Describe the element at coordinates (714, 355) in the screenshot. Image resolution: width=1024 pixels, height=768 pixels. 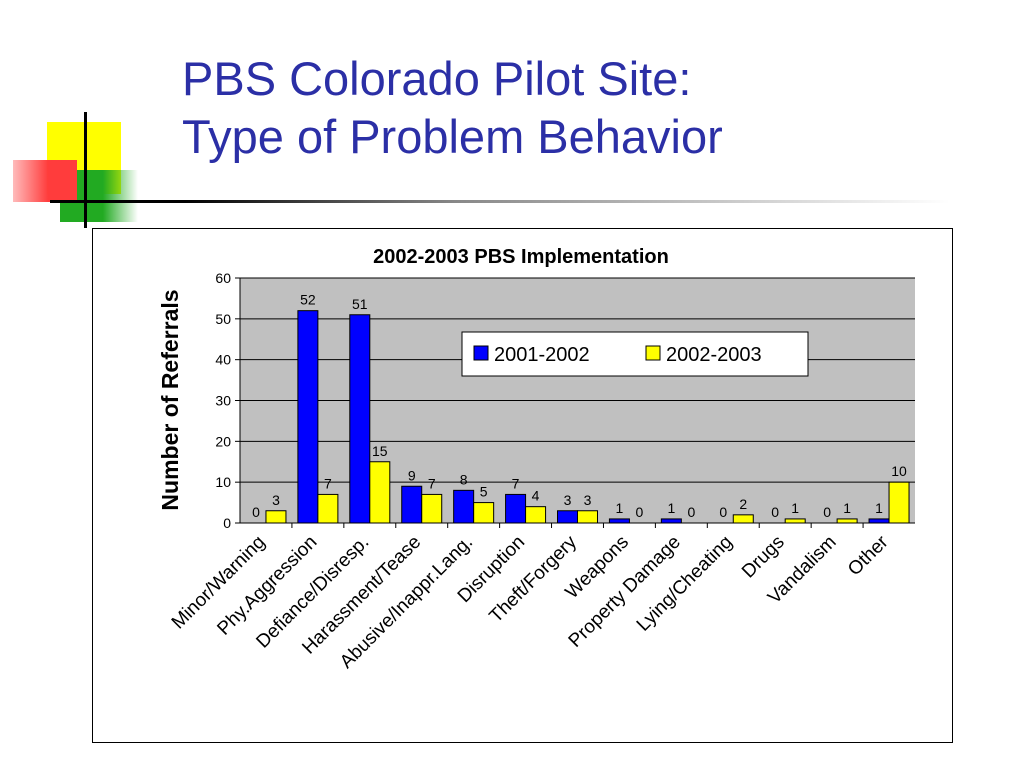
I see `legend-label: 2002-2003` at that location.